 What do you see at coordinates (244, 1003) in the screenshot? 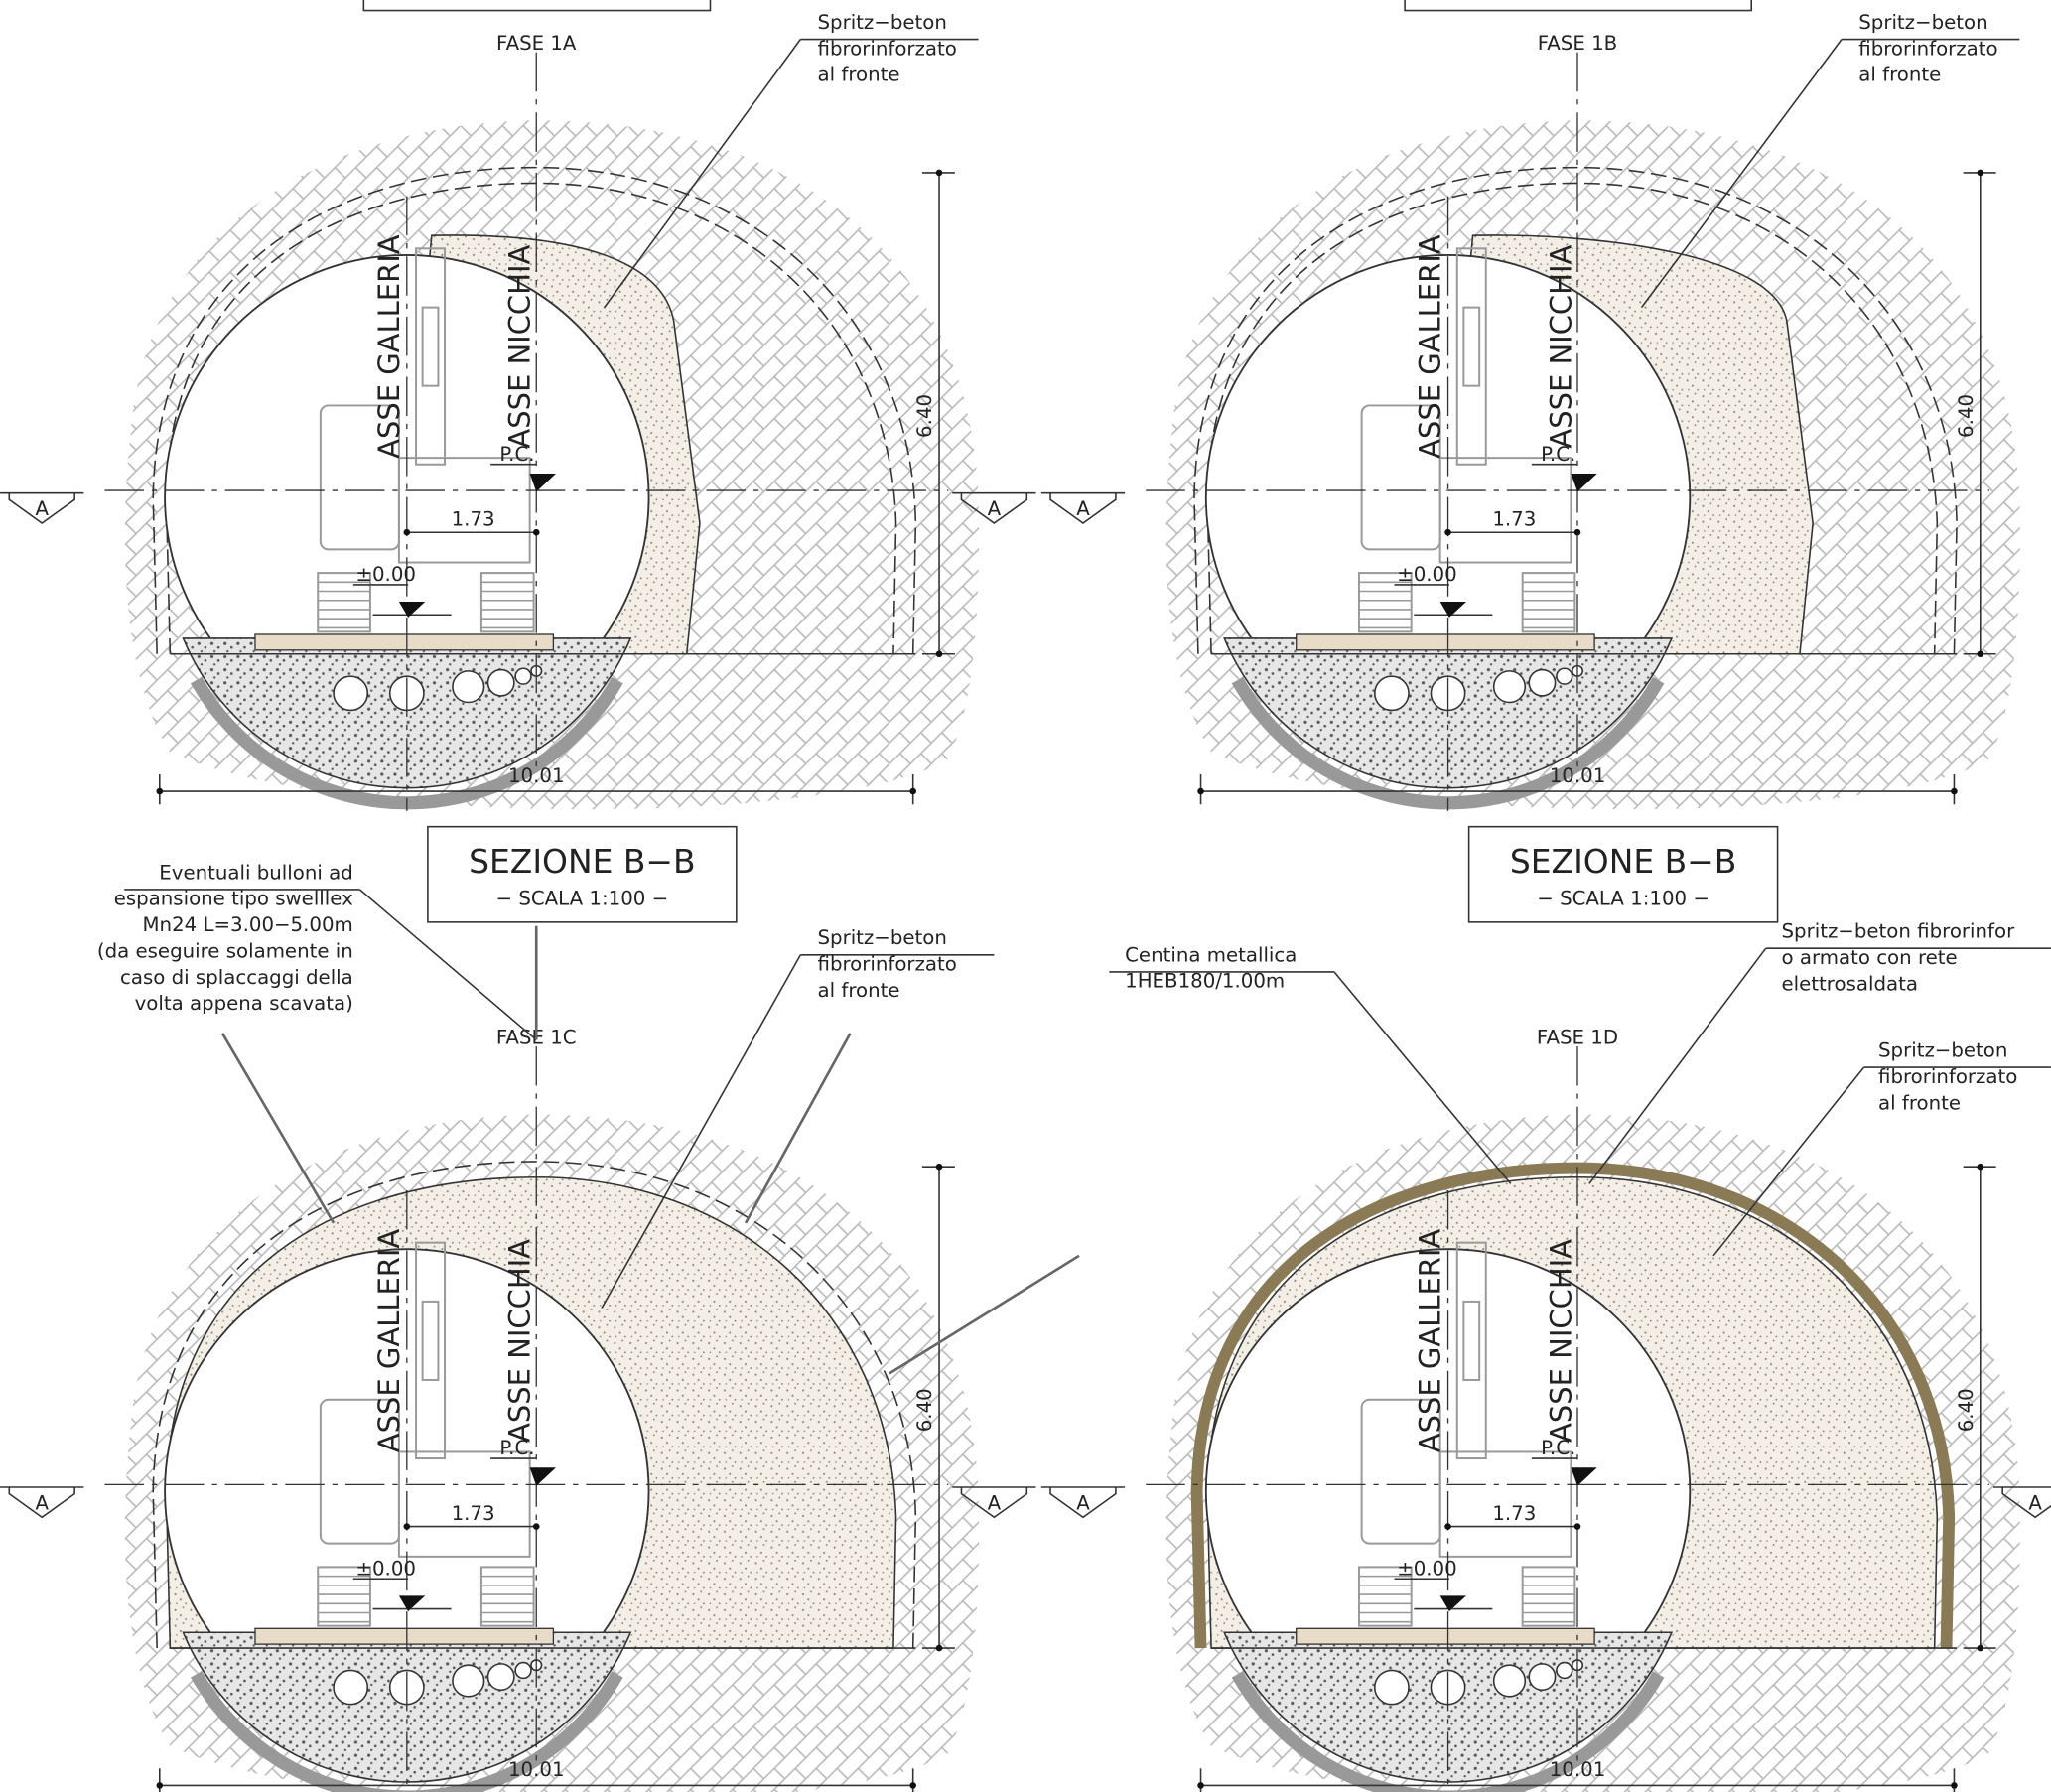
I see `note-text: volta appena scavata)` at bounding box center [244, 1003].